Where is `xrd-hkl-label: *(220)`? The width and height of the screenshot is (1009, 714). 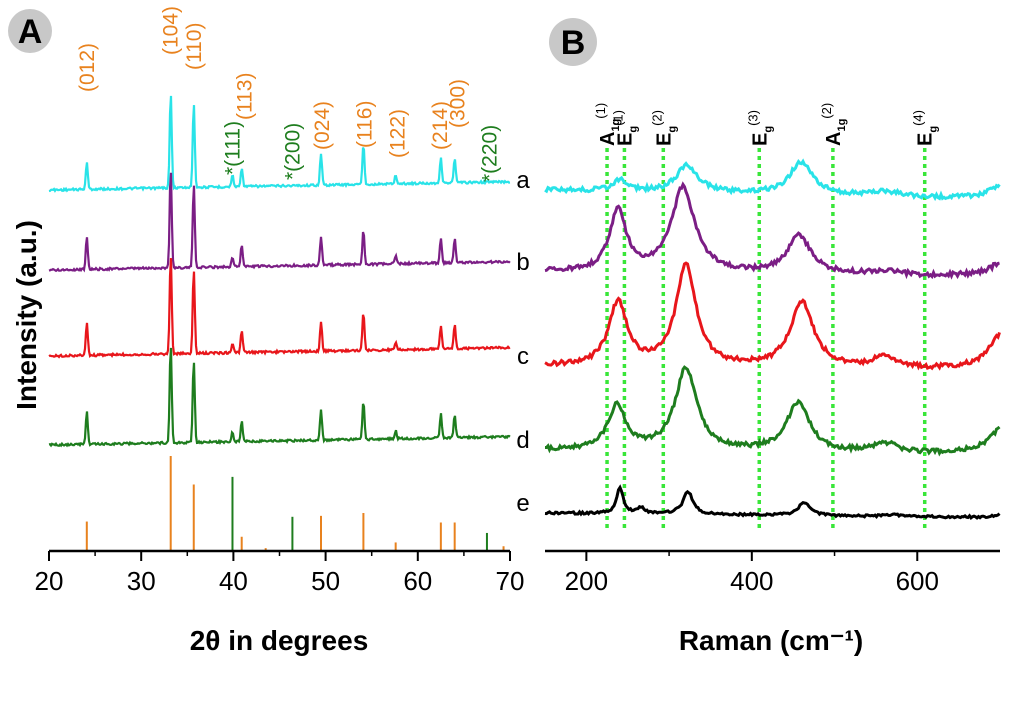 xrd-hkl-label: *(220) is located at coordinates (490, 153).